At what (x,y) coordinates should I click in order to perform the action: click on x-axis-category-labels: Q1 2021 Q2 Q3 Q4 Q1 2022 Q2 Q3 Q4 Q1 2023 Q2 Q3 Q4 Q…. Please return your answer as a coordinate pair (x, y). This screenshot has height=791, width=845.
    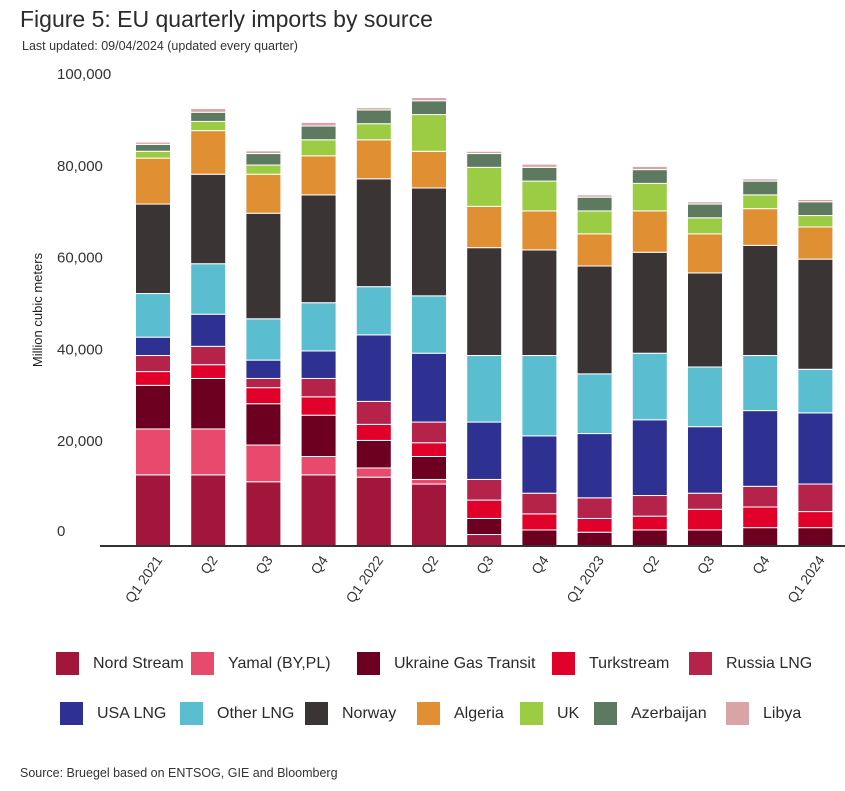
    Looking at the image, I should click on (475, 578).